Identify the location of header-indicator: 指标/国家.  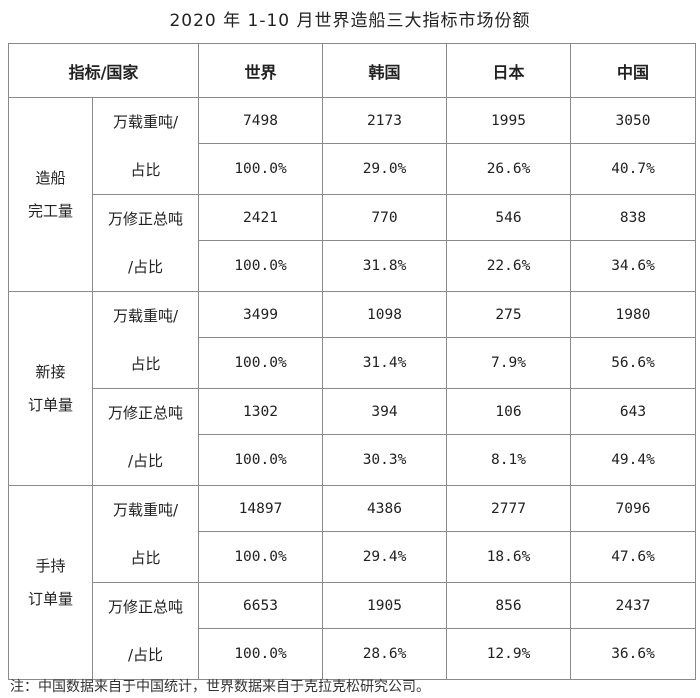
(103, 70).